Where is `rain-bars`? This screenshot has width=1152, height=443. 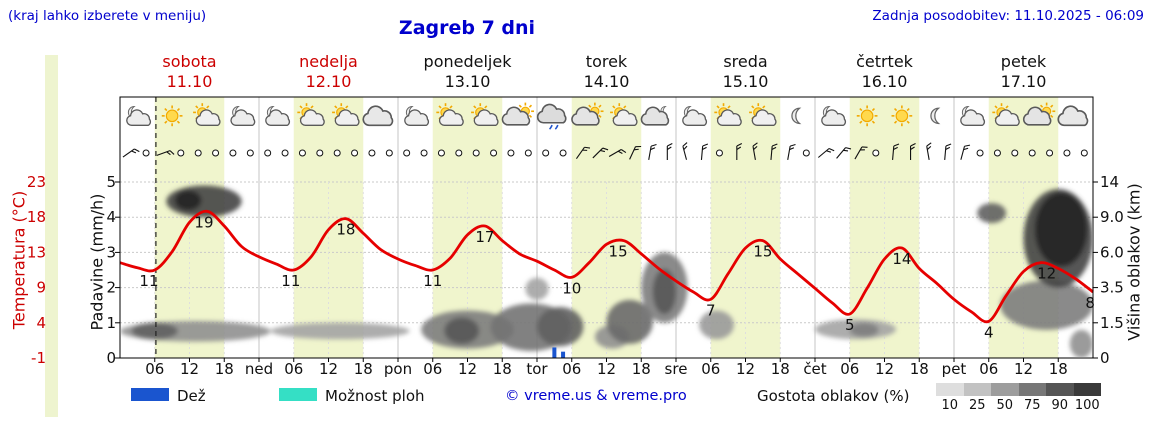 rain-bars is located at coordinates (559, 352).